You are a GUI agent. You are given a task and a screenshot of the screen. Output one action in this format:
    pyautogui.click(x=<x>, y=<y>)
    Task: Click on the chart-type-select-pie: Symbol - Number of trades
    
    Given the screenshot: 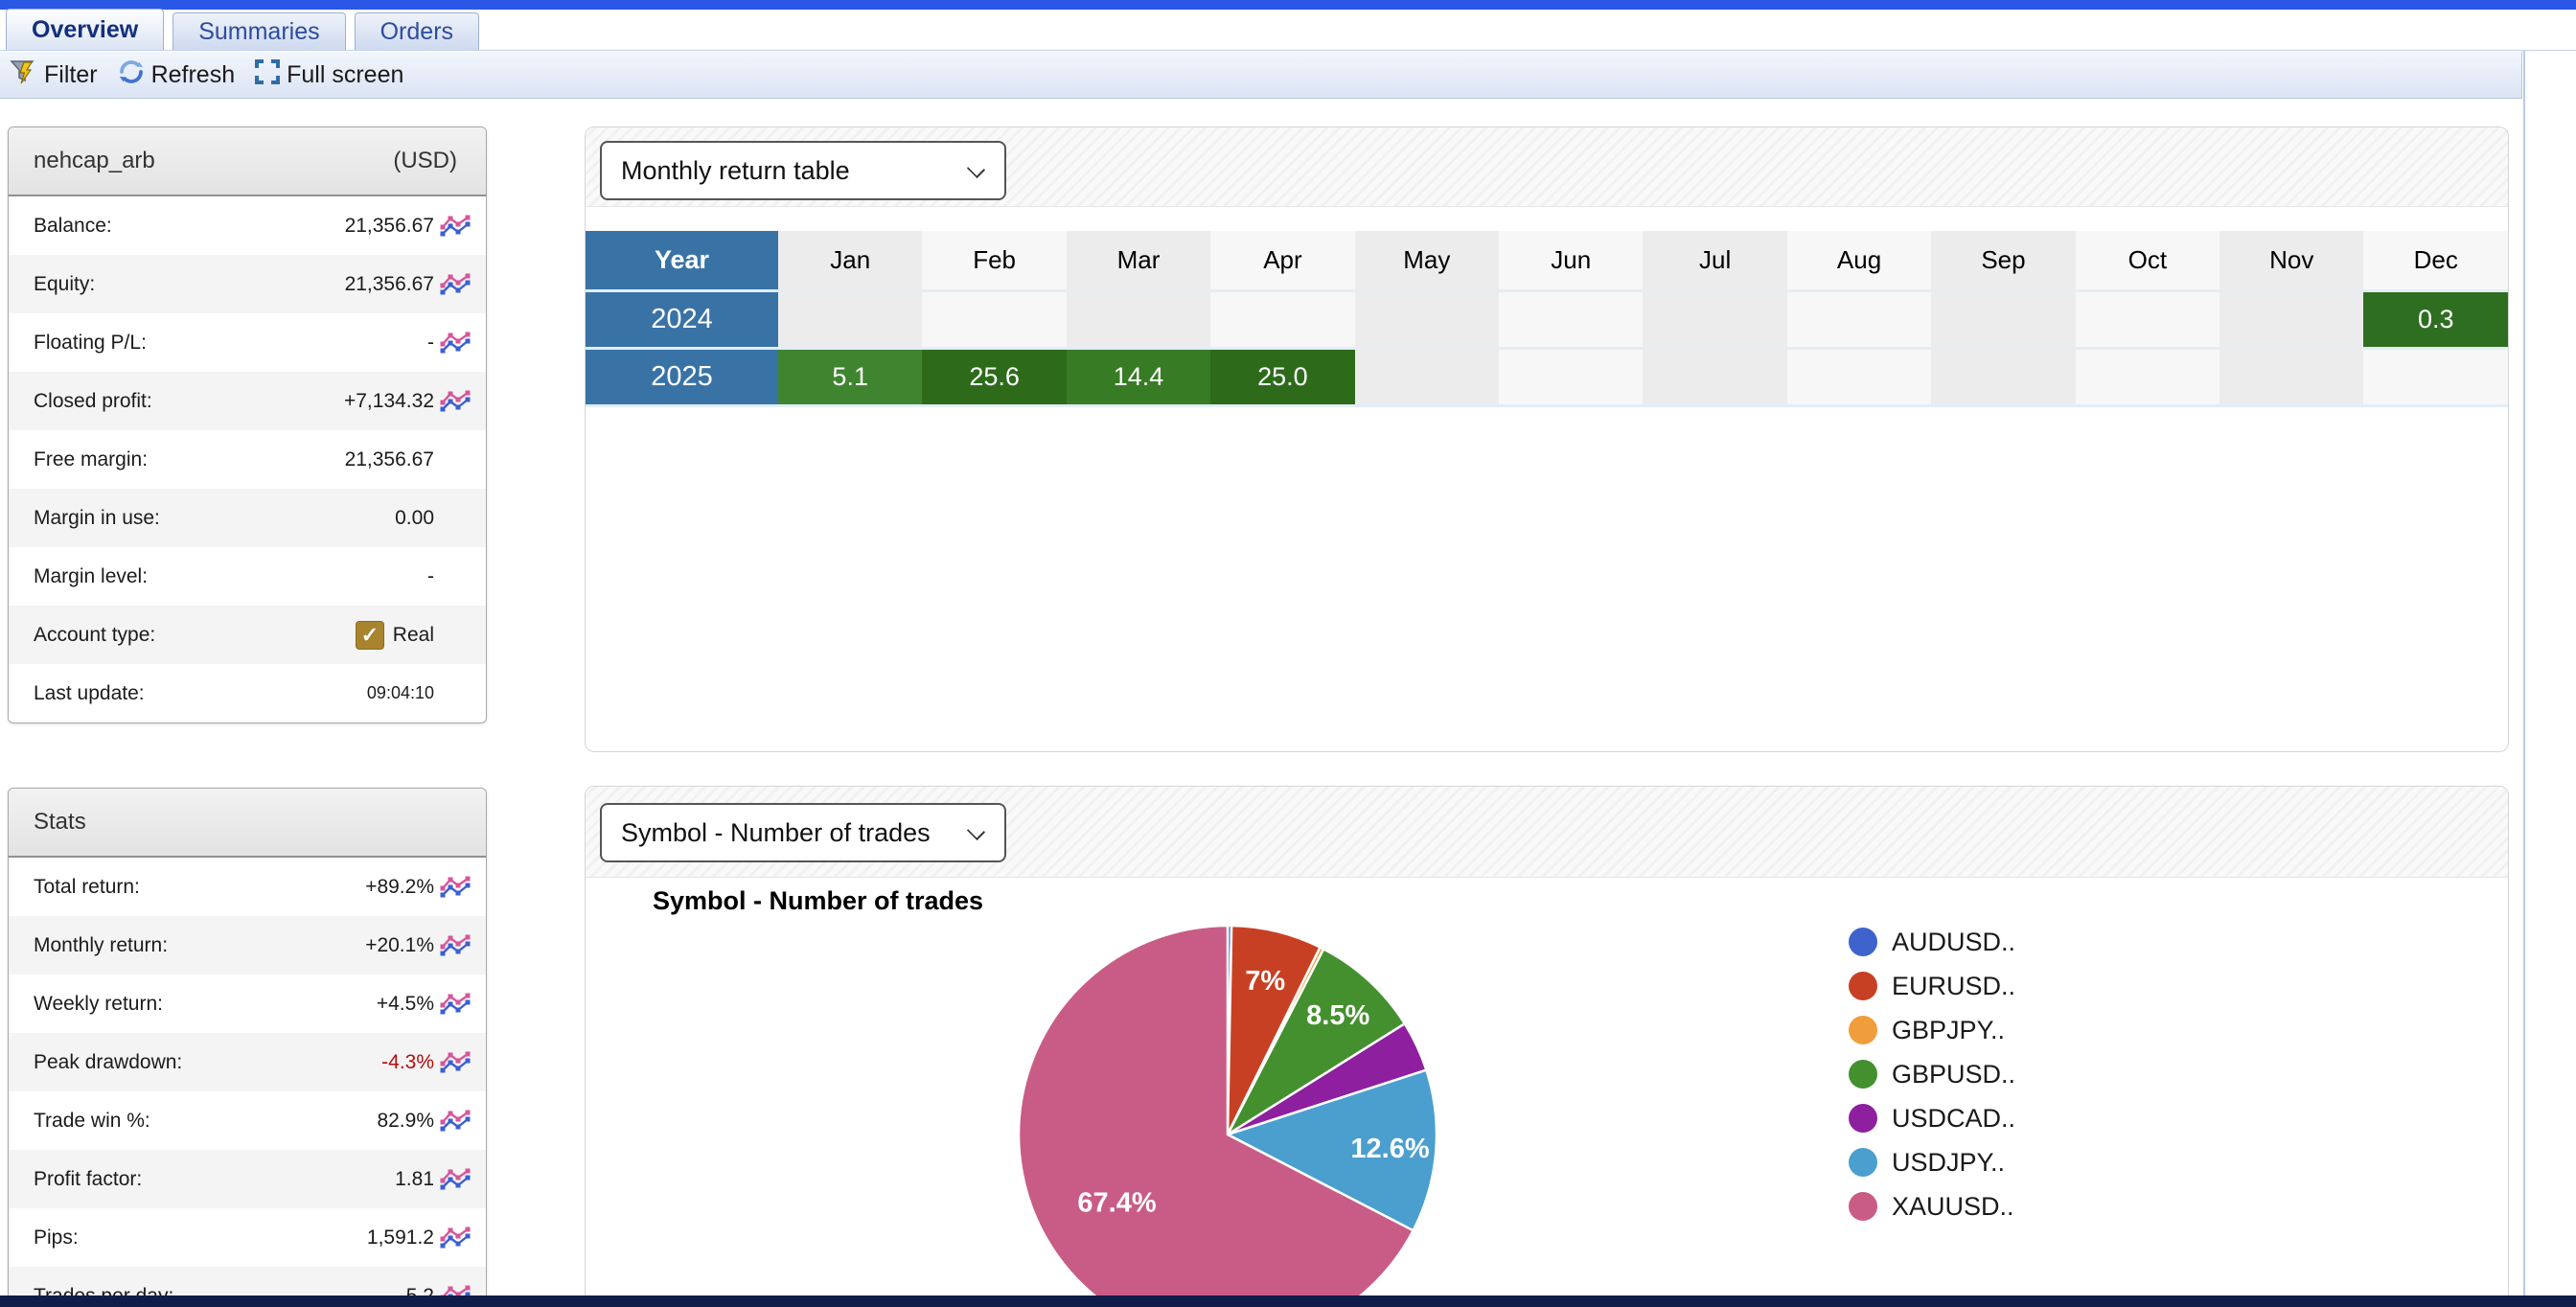 What is the action you would take?
    pyautogui.click(x=803, y=832)
    